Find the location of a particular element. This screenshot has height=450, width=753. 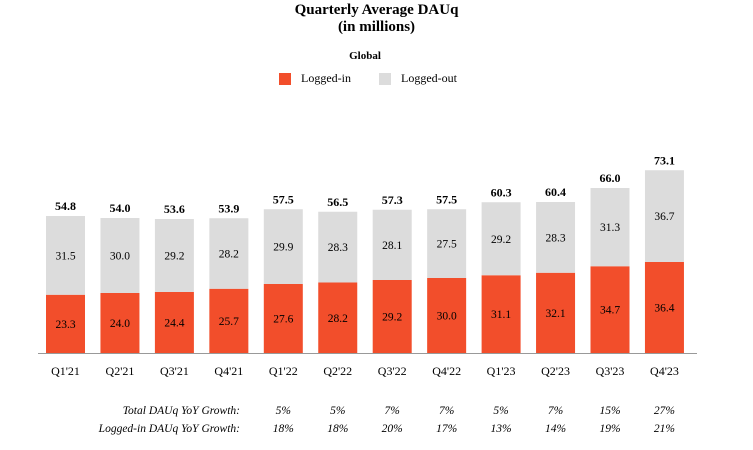

legend-item-logged-out: Logged-out is located at coordinates (418, 78).